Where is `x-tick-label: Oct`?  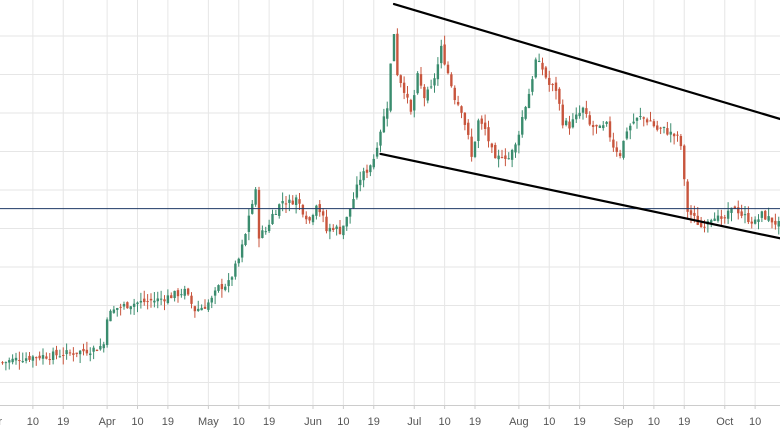
x-tick-label: Oct is located at coordinates (724, 422).